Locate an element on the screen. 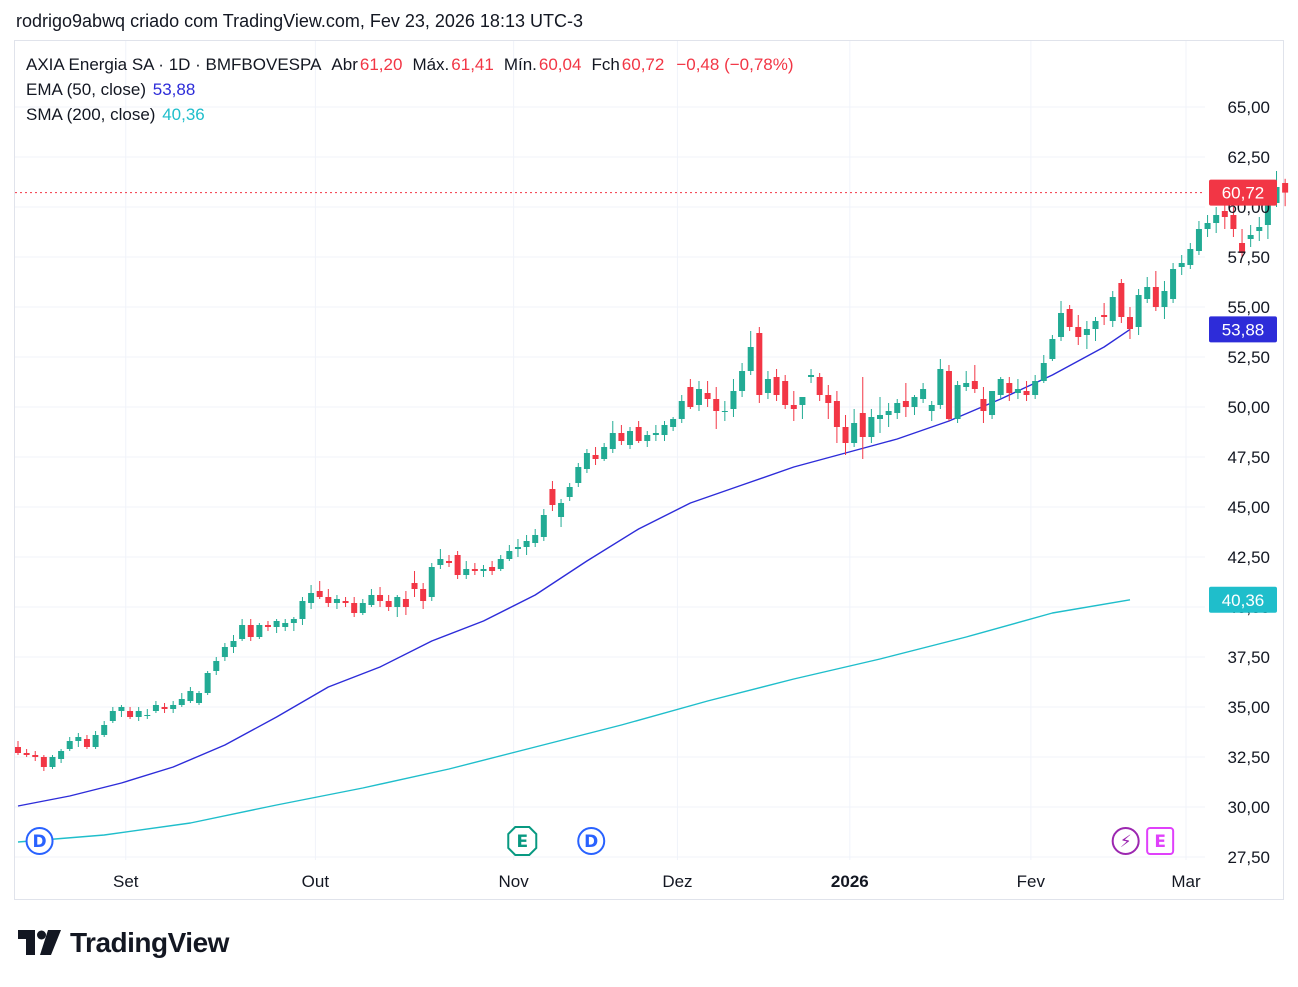 This screenshot has width=1298, height=987. symbol-title: AXIA Energia SA · 1D · BMFBOVESPA is located at coordinates (174, 64).